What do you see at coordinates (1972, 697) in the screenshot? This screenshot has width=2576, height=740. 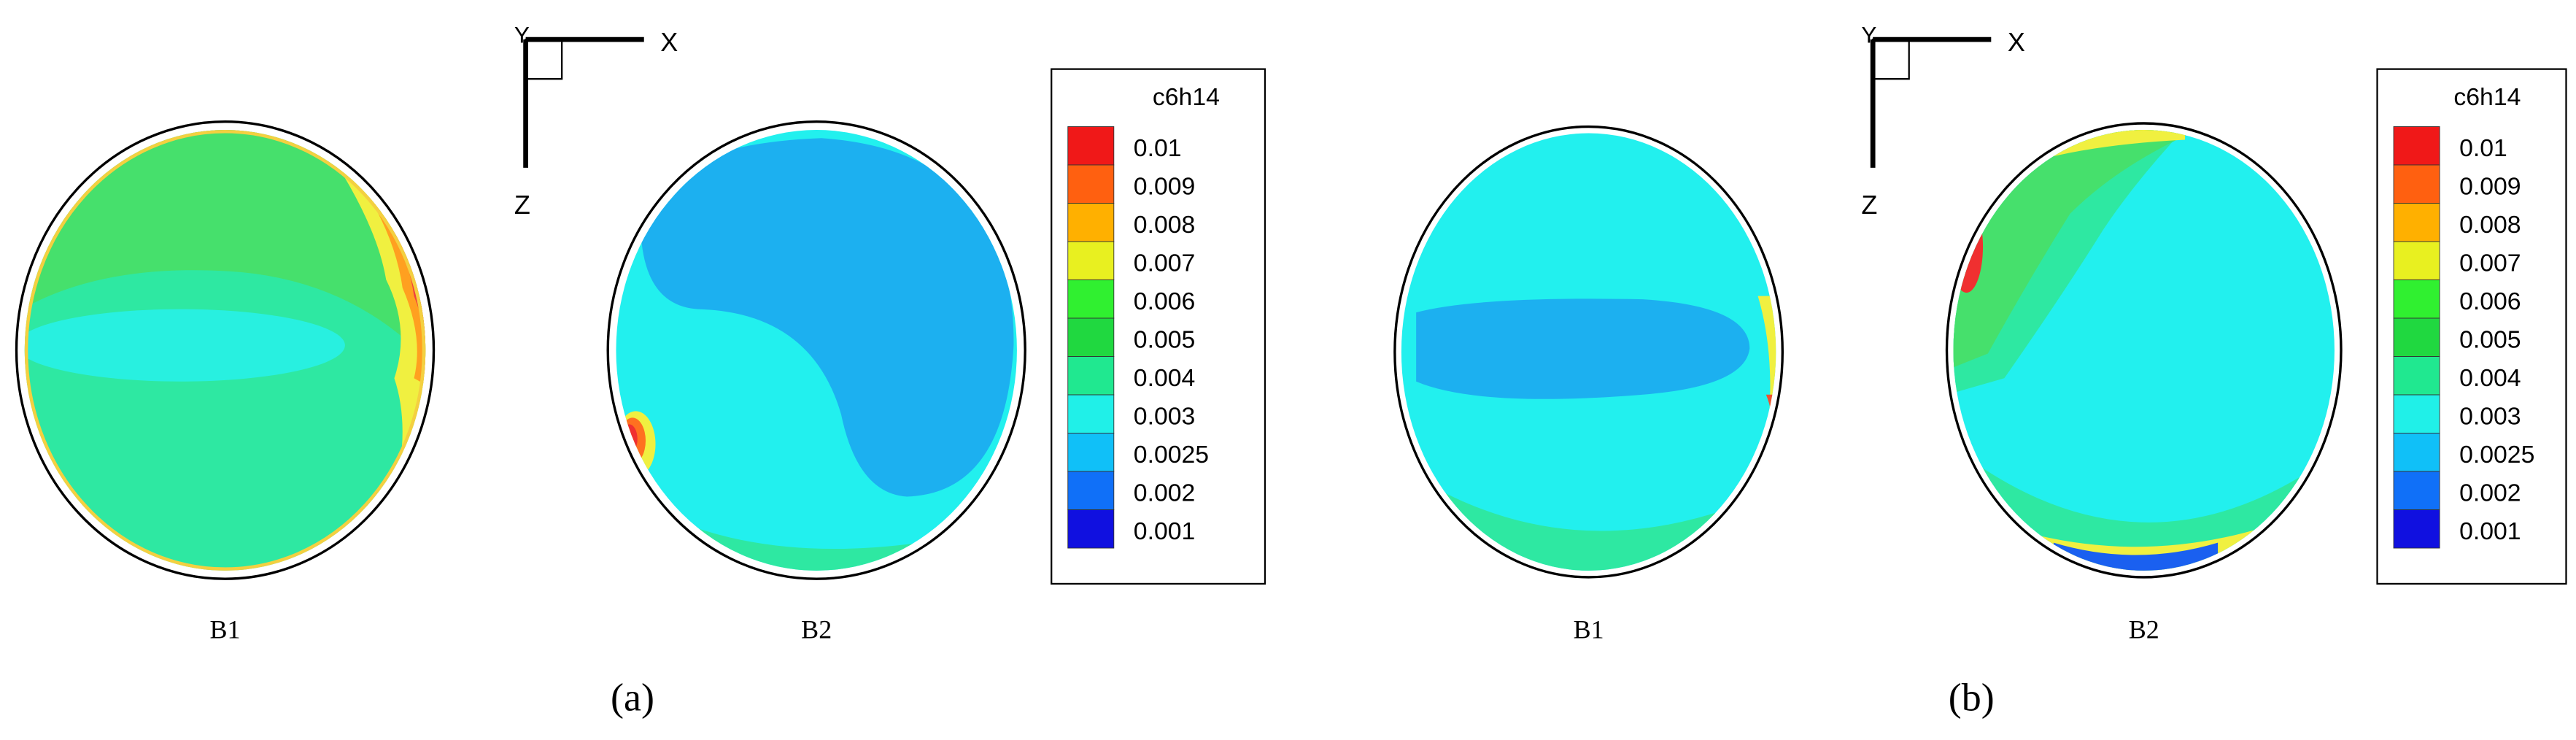 I see `panel-label: (b)` at bounding box center [1972, 697].